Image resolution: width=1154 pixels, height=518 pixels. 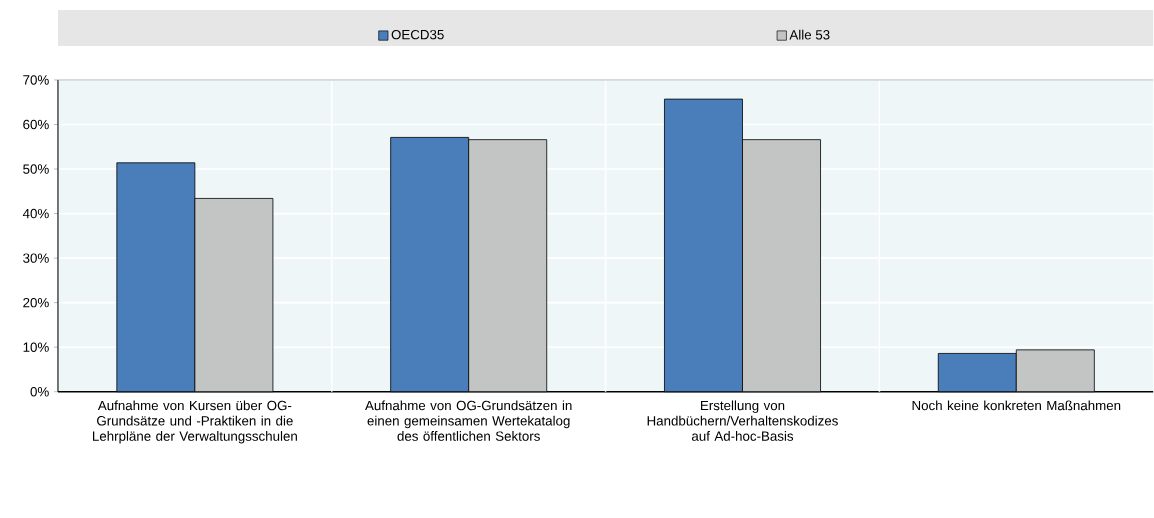 I want to click on y-tick-label: 40%, so click(x=35, y=214).